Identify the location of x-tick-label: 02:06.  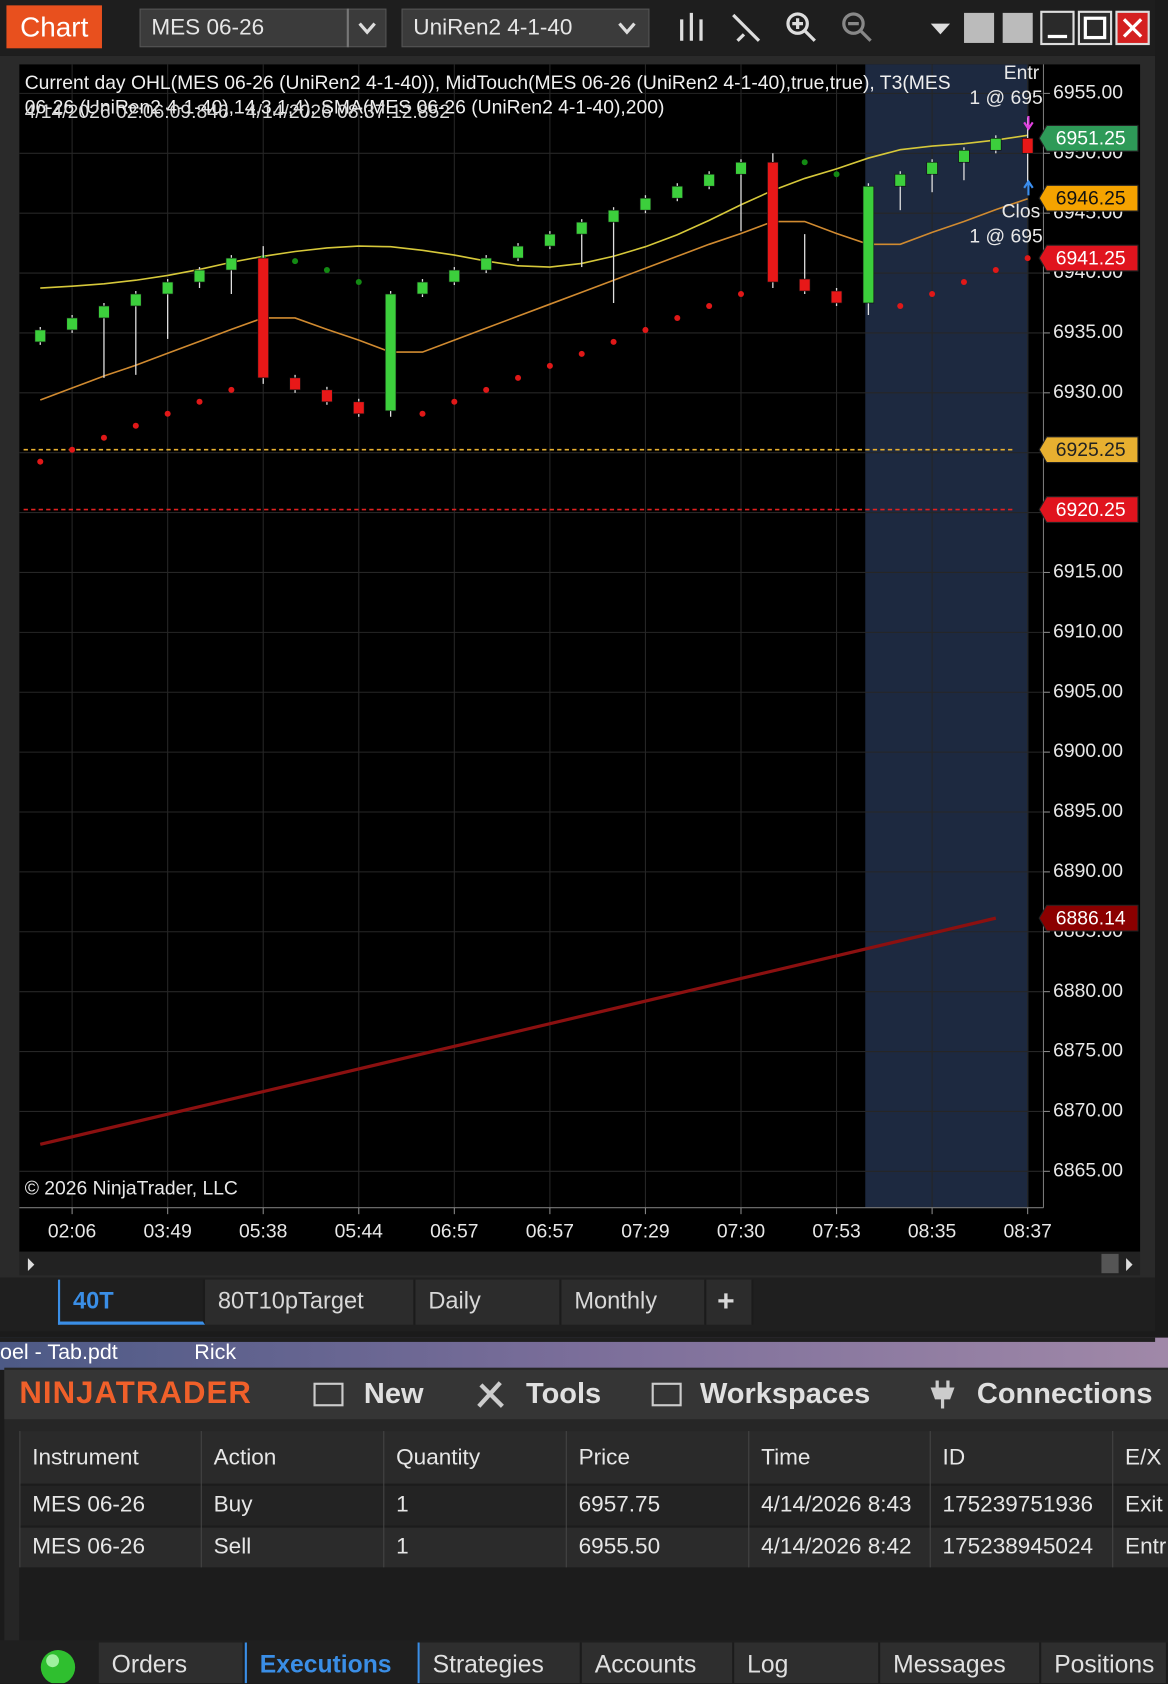
(72, 1232).